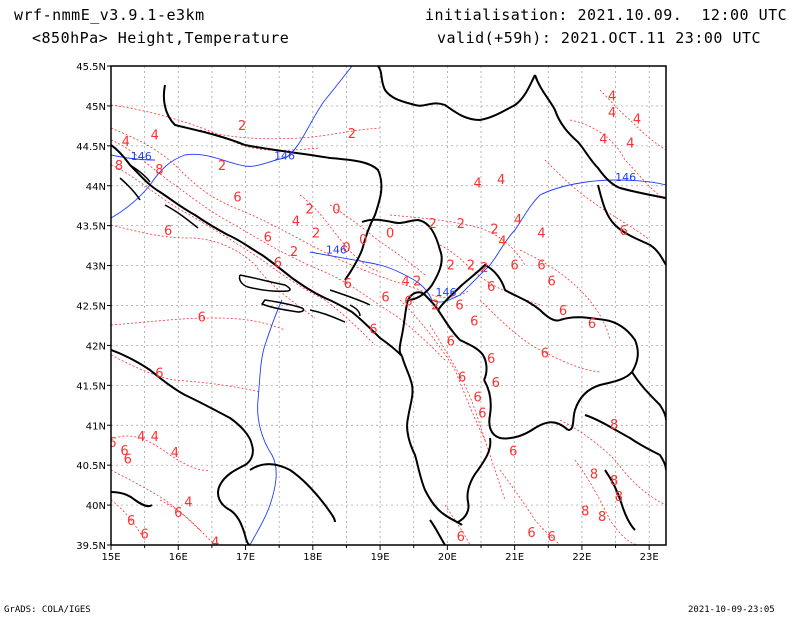  What do you see at coordinates (91, 466) in the screenshot?
I see `lat-label: 40.5N` at bounding box center [91, 466].